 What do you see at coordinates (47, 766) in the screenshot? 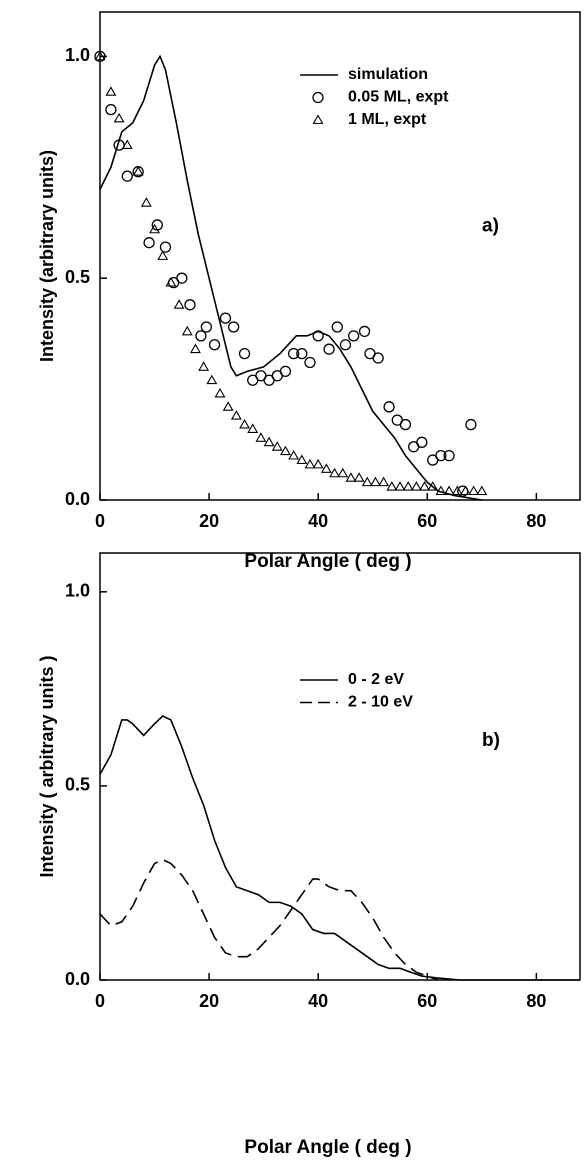
I see `y-axis-label: Intensity ( arbitrary units )` at bounding box center [47, 766].